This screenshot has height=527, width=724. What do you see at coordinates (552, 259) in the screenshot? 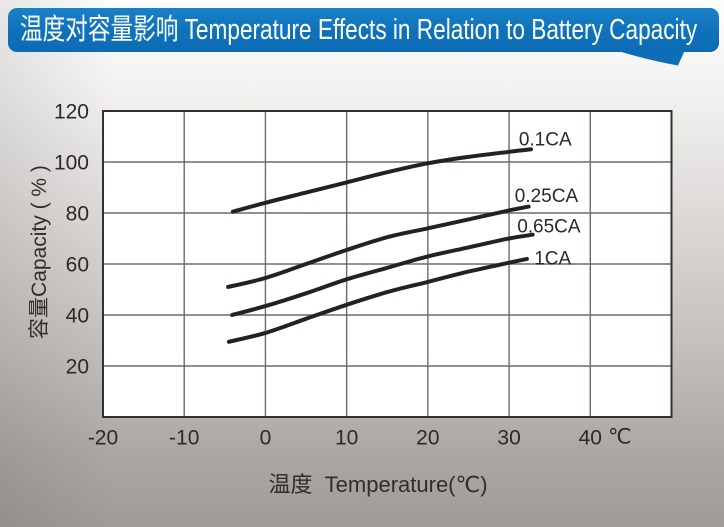
I see `series-label-1CA: 1CA` at bounding box center [552, 259].